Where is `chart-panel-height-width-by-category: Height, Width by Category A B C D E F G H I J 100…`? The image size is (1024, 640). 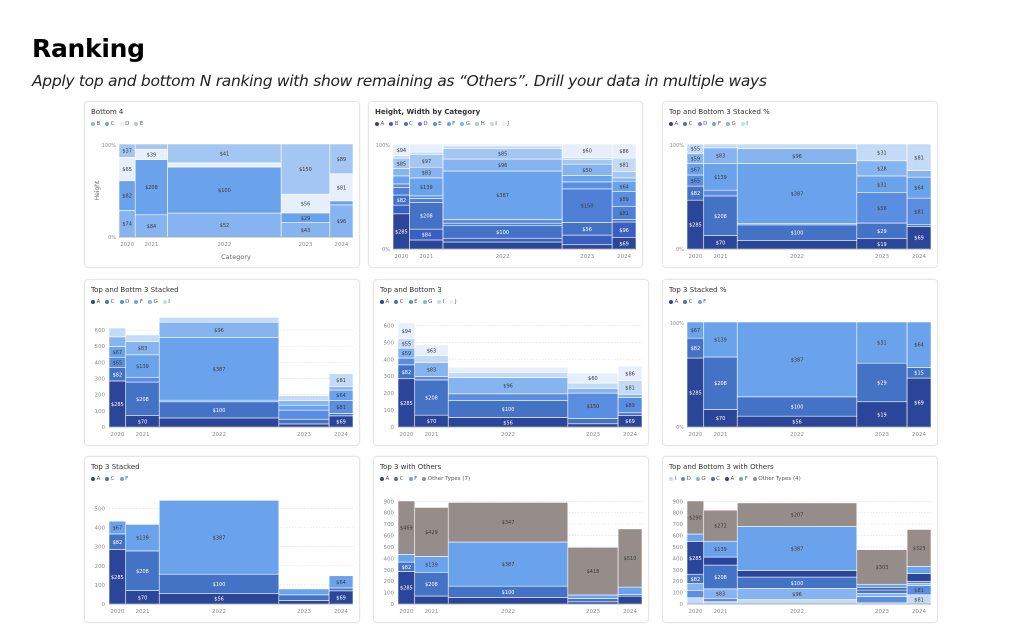 chart-panel-height-width-by-category: Height, Width by Category A B C D E F G H I J 100… is located at coordinates (505, 184).